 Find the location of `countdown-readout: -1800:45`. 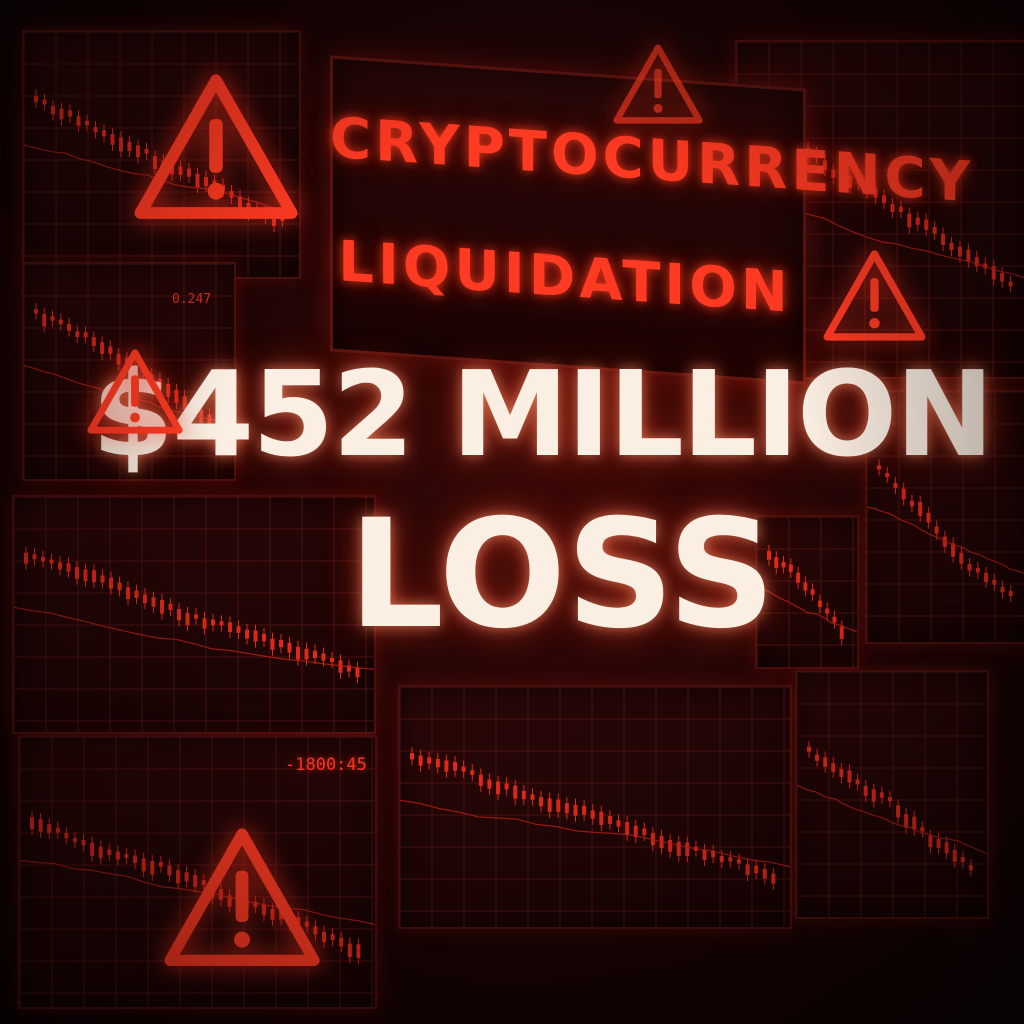

countdown-readout: -1800:45 is located at coordinates (326, 765).